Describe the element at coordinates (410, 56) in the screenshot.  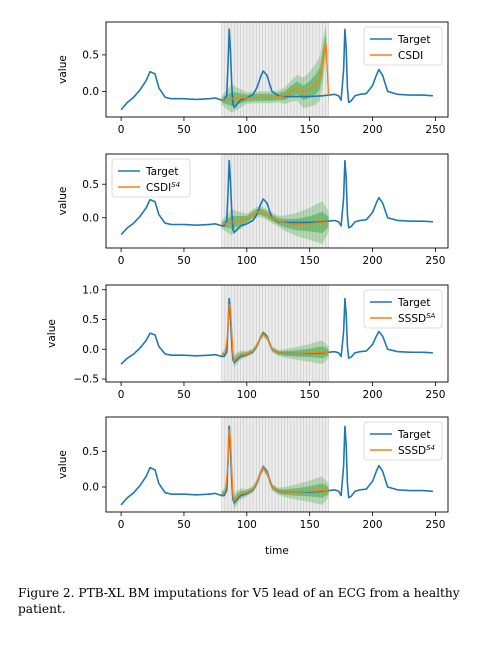
I see `legend-label: CSDI` at that location.